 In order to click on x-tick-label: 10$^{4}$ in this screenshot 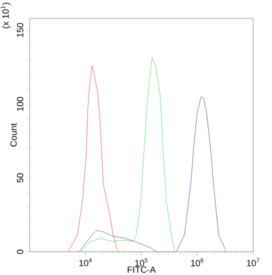, I will do `click(86, 262)`.